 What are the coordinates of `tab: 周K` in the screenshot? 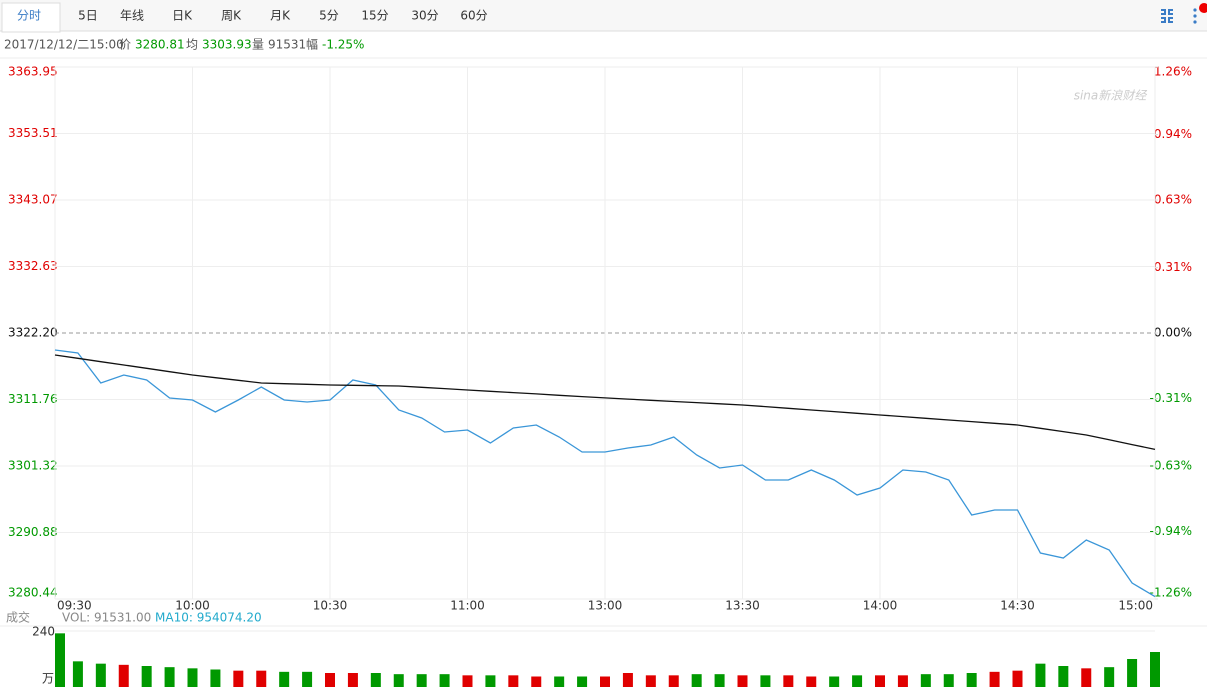 It's located at (231, 16).